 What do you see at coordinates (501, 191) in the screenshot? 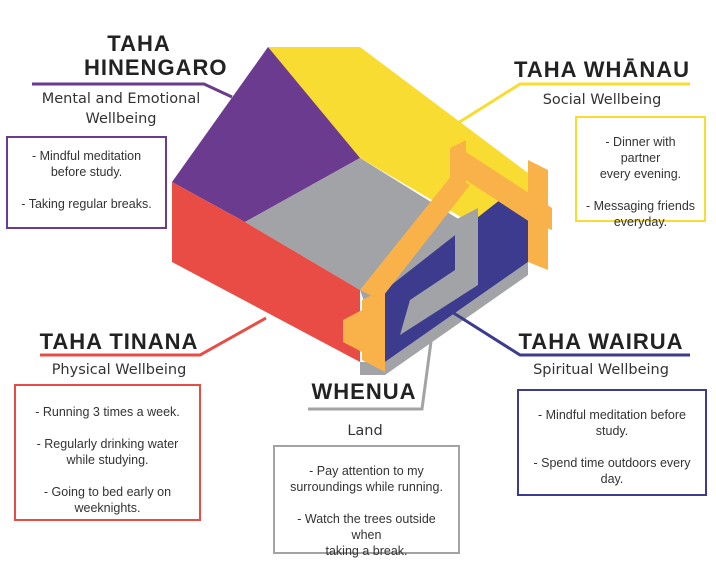
I see `frame-ridge` at bounding box center [501, 191].